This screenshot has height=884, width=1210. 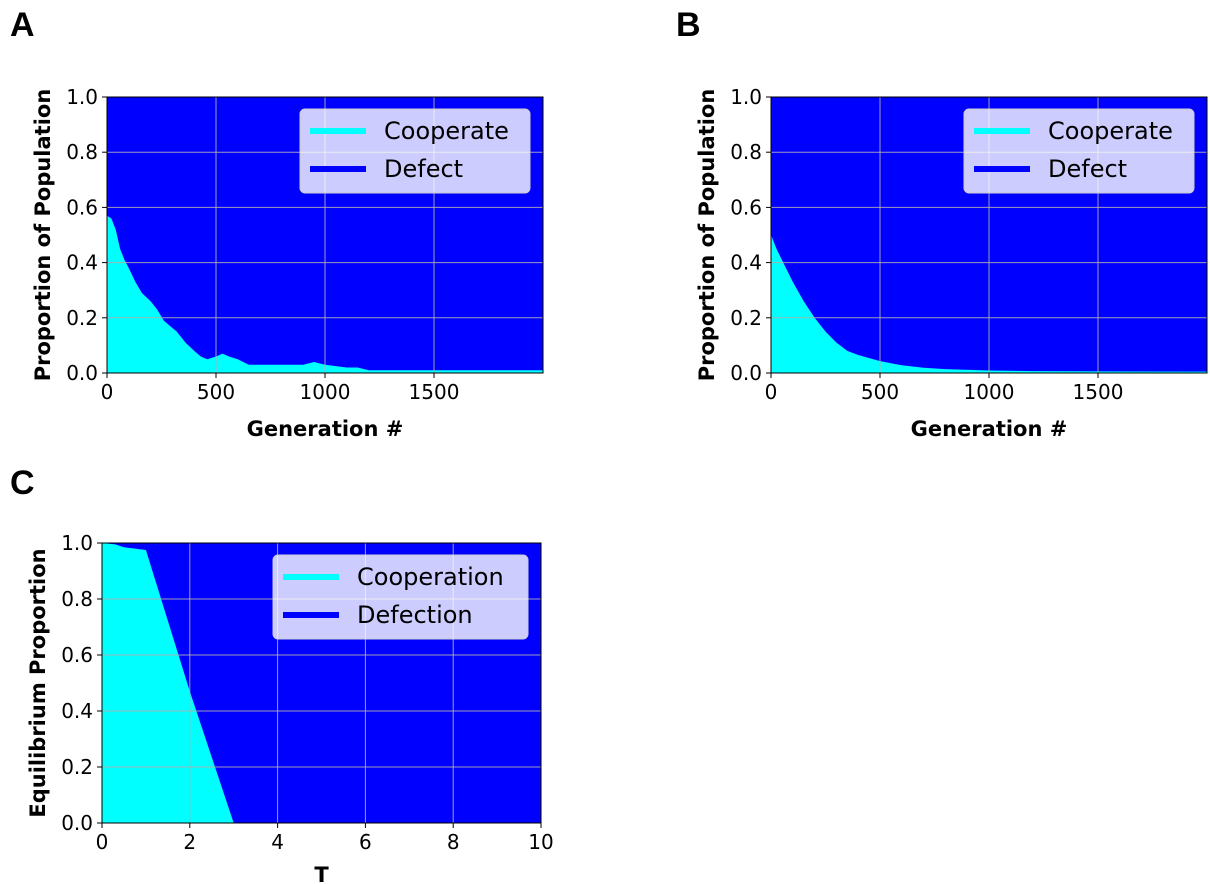 What do you see at coordinates (540, 842) in the screenshot?
I see `x-tick-label: 10` at bounding box center [540, 842].